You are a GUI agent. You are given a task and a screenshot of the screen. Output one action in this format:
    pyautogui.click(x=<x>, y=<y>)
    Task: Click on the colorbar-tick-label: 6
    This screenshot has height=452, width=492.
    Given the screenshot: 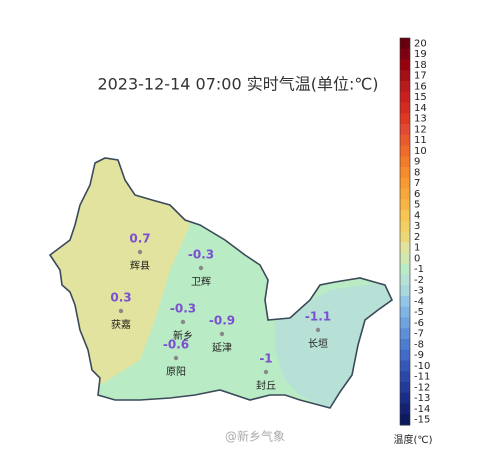 What is the action you would take?
    pyautogui.click(x=417, y=194)
    